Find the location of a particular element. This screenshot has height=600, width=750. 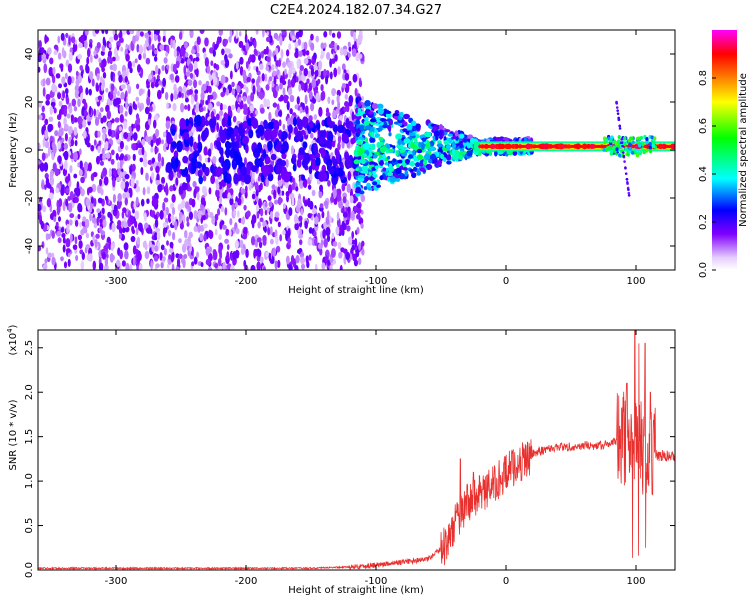

spectrogram-y-label: Frequency (Hz) is located at coordinates (13, 150).